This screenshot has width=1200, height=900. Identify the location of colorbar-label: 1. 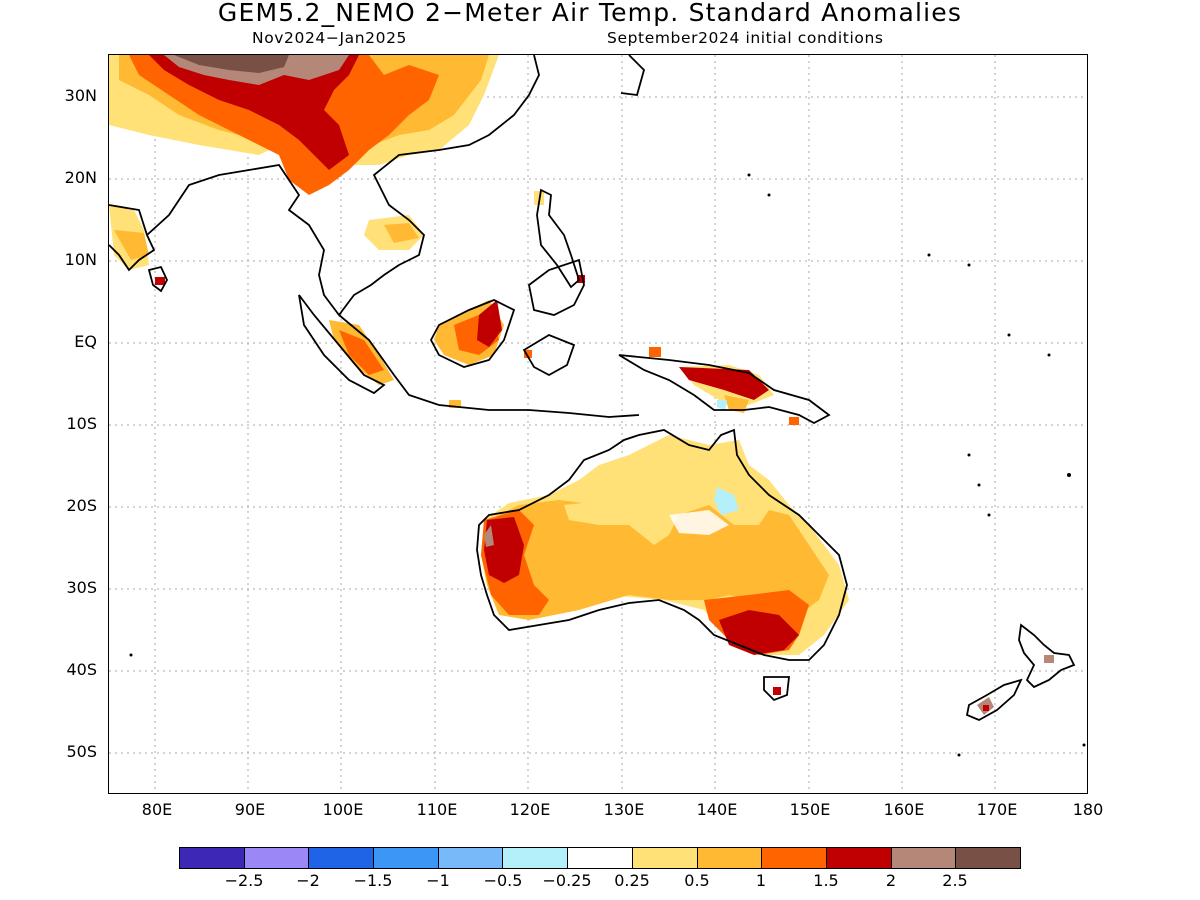
(761, 880).